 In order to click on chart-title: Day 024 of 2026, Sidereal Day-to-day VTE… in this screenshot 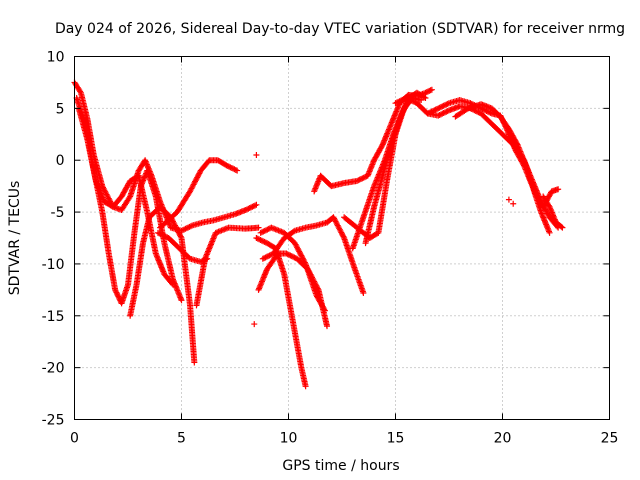, I will do `click(340, 29)`.